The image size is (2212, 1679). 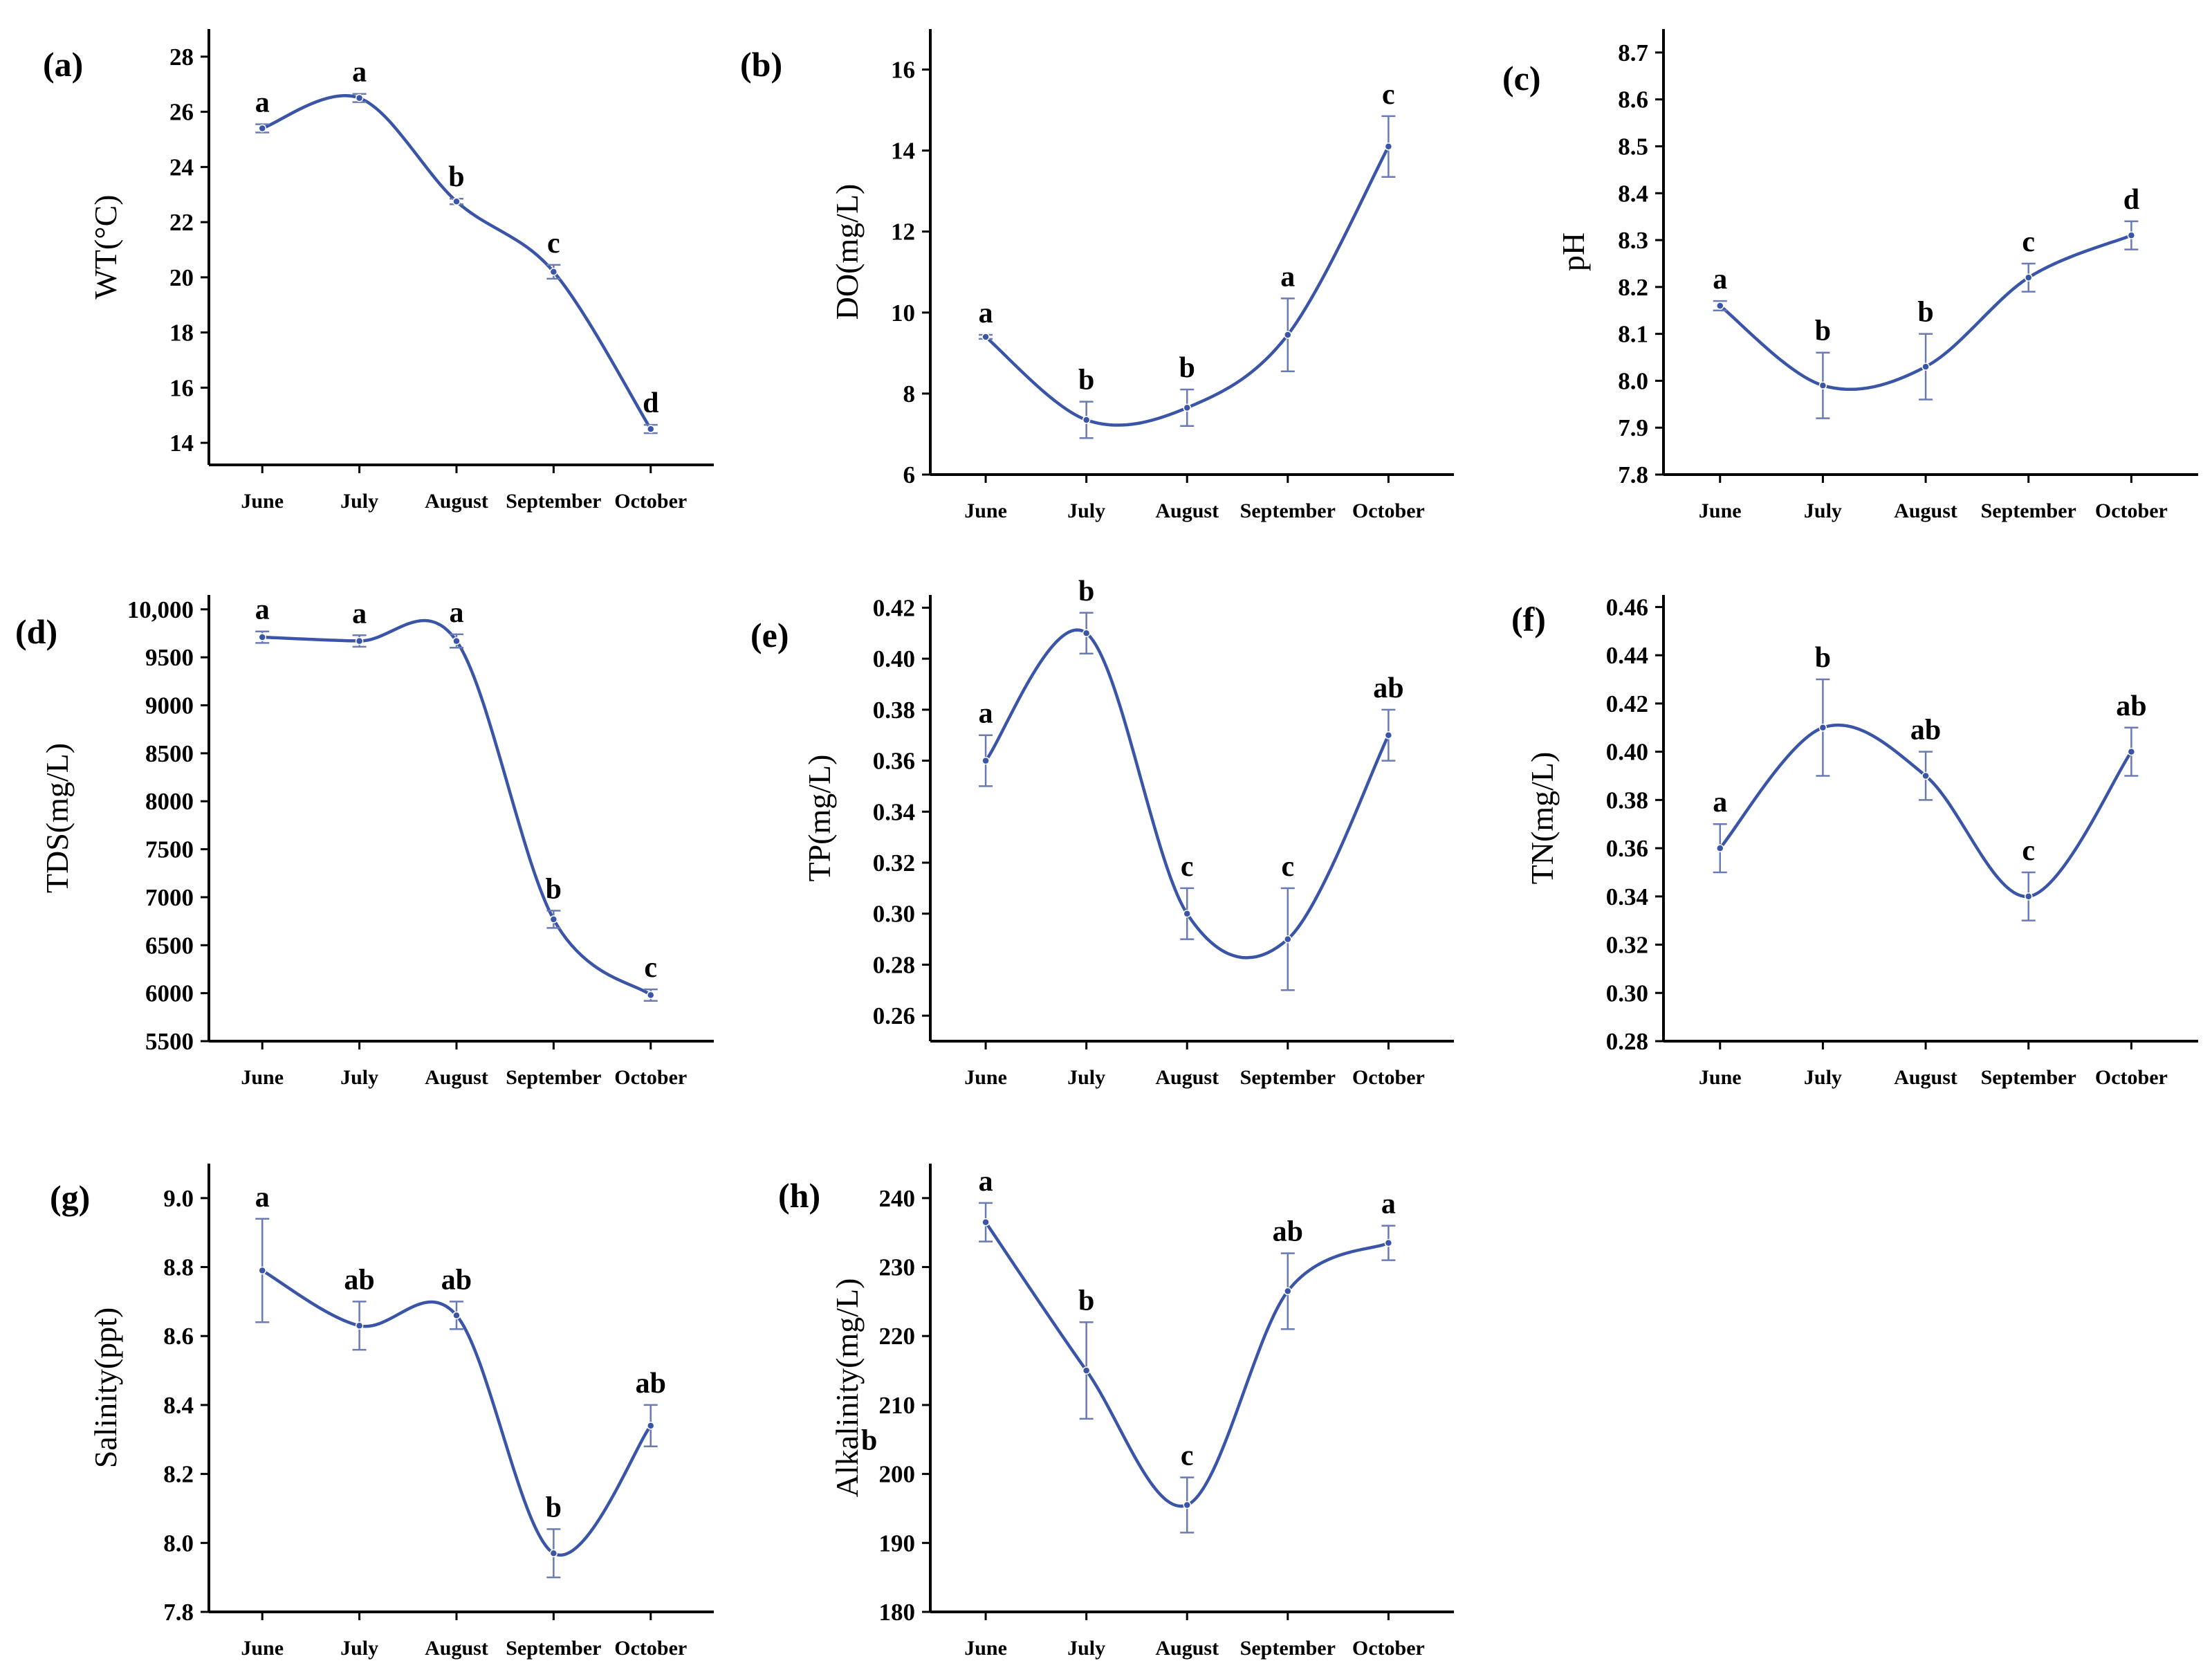 What do you see at coordinates (1627, 993) in the screenshot?
I see `y-tick-label: 0.30` at bounding box center [1627, 993].